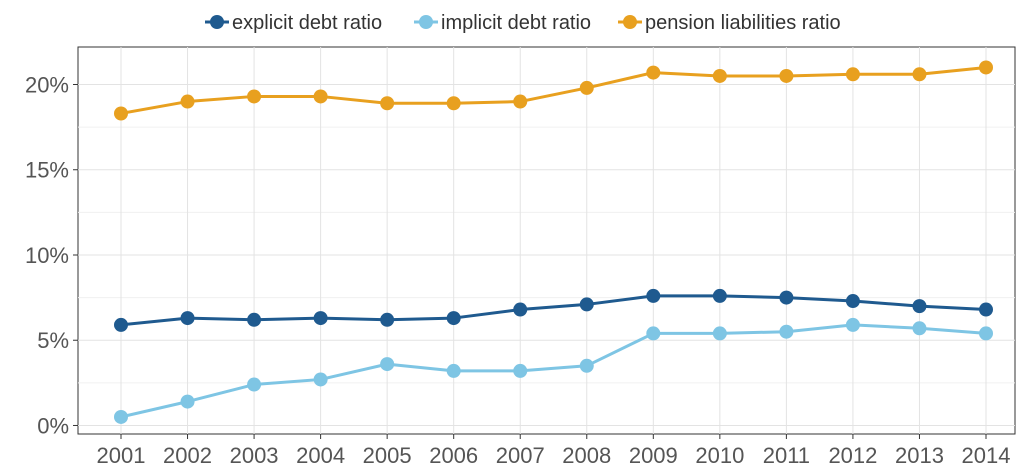  Describe the element at coordinates (786, 455) in the screenshot. I see `x-tick-label: 2011` at that location.